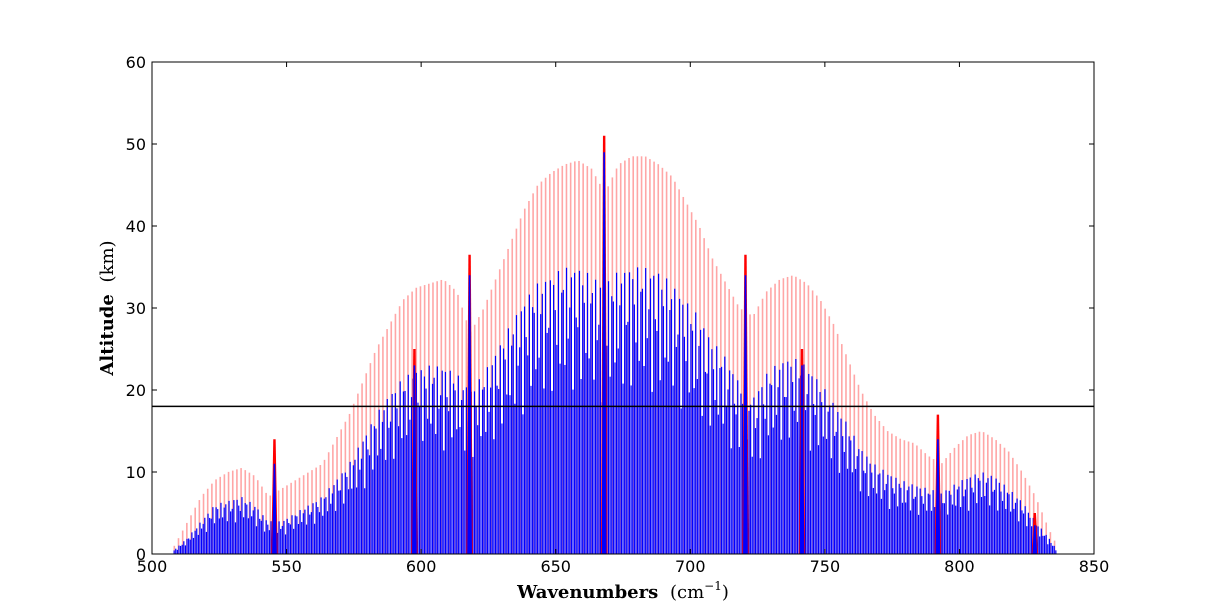 The width and height of the screenshot is (1215, 615). I want to click on y-tick-label-30: 30, so click(136, 308).